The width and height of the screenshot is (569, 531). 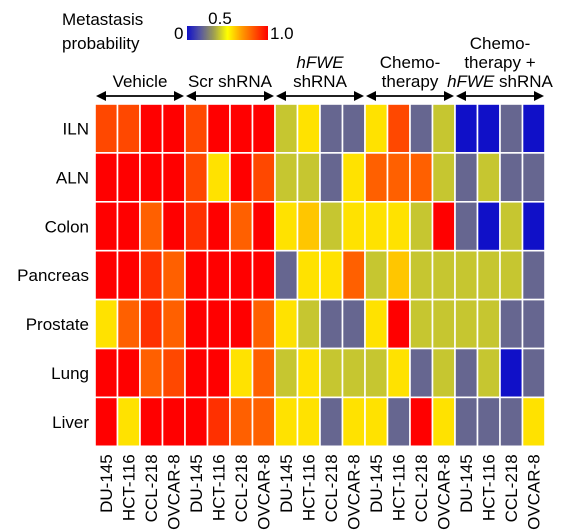 I want to click on row-label: Pancreas, so click(x=53, y=275).